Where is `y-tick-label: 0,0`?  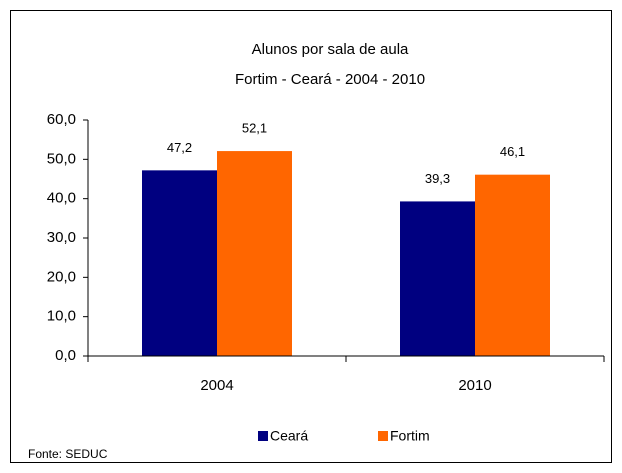 y-tick-label: 0,0 is located at coordinates (65, 355).